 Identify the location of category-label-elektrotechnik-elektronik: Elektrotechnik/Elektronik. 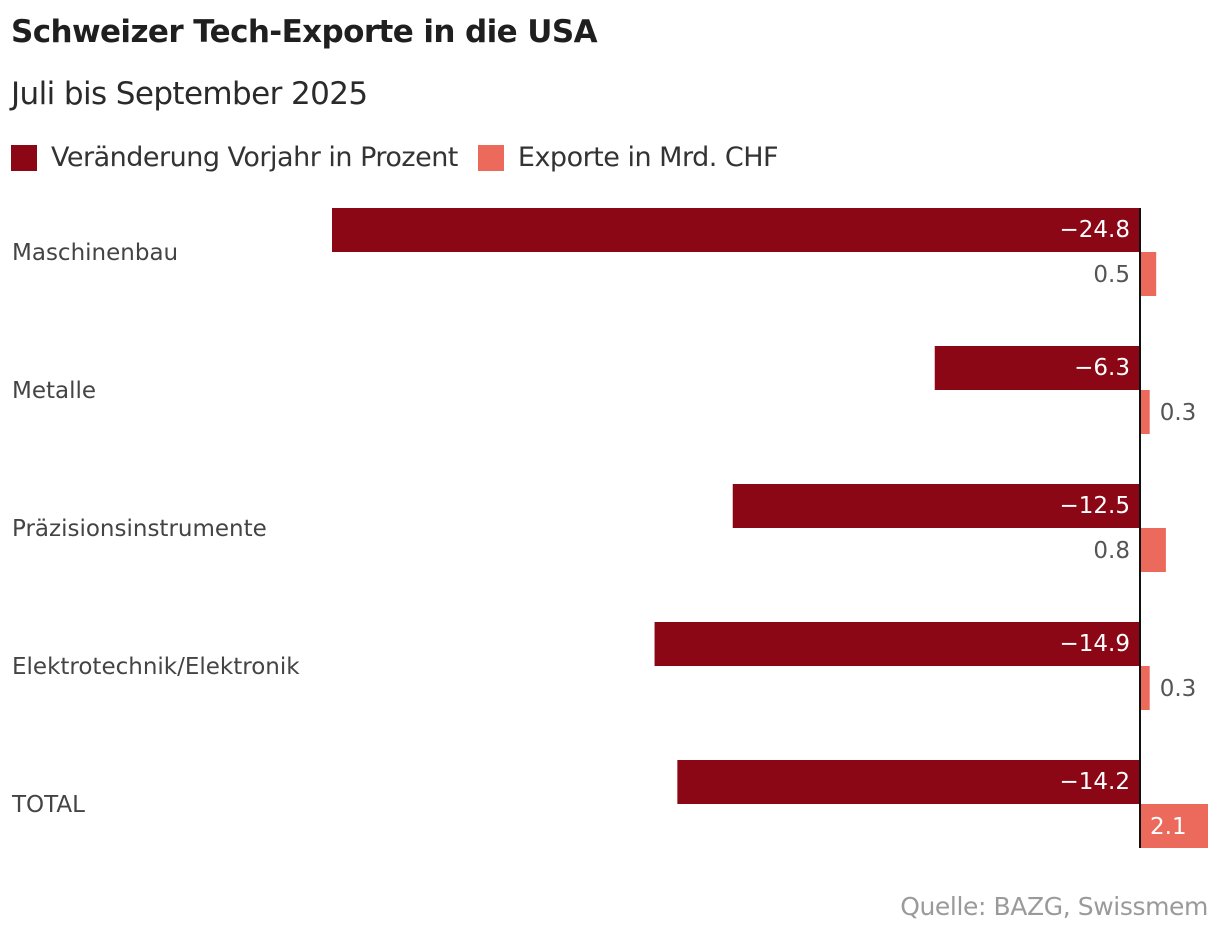
(156, 667).